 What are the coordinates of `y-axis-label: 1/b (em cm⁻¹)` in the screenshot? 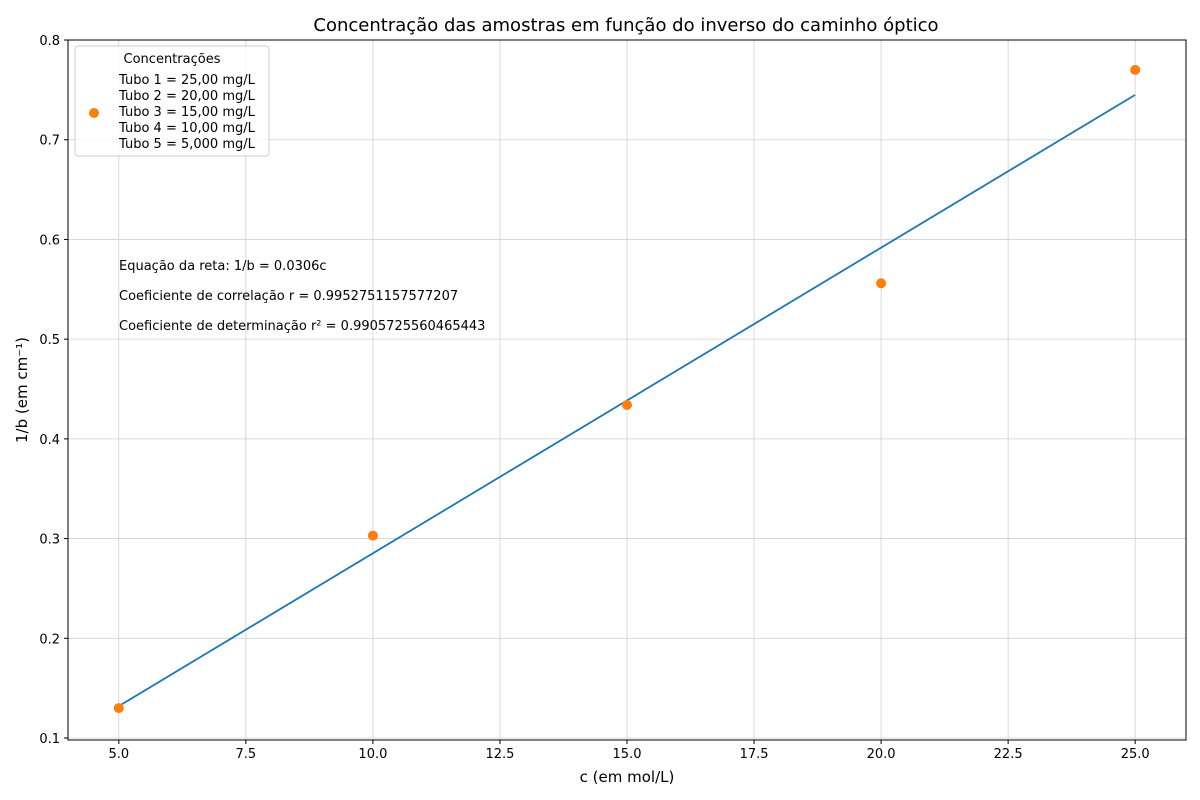 It's located at (22, 390).